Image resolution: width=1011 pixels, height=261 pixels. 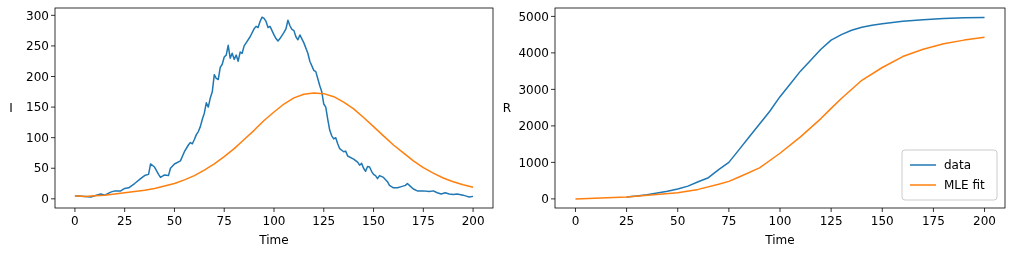 I want to click on legend-label: MLE fit, so click(x=964, y=185).